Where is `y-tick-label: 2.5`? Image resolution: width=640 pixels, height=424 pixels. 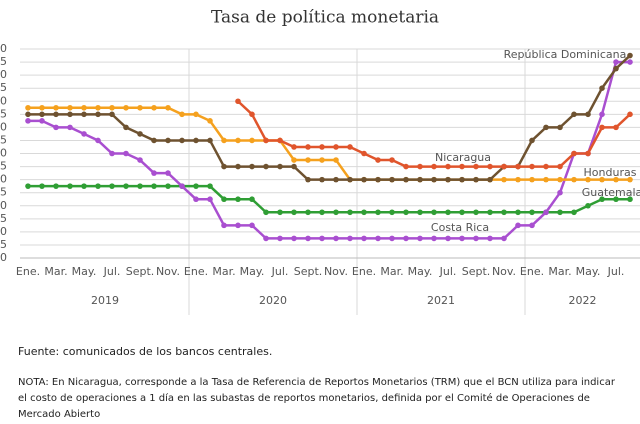
y-tick-label: 2.5 is located at coordinates (3, 192).